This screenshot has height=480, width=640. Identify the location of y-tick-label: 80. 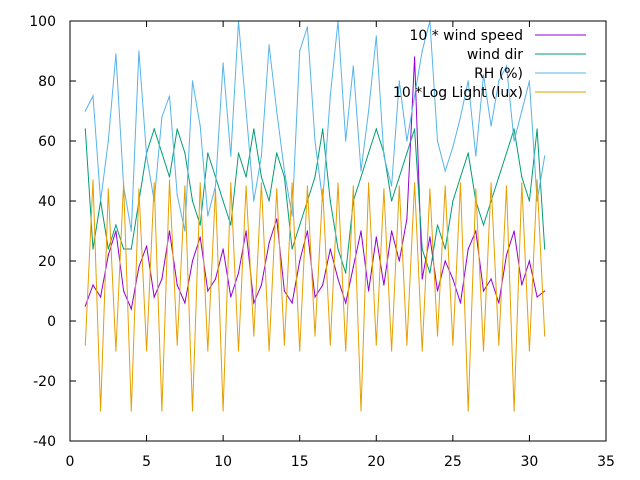
(47, 82).